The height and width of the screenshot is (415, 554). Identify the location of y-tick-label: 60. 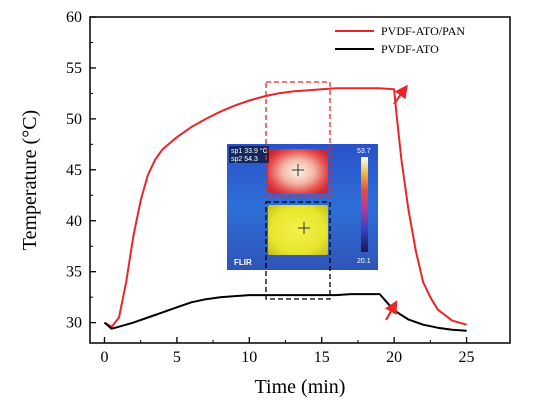
(74, 17).